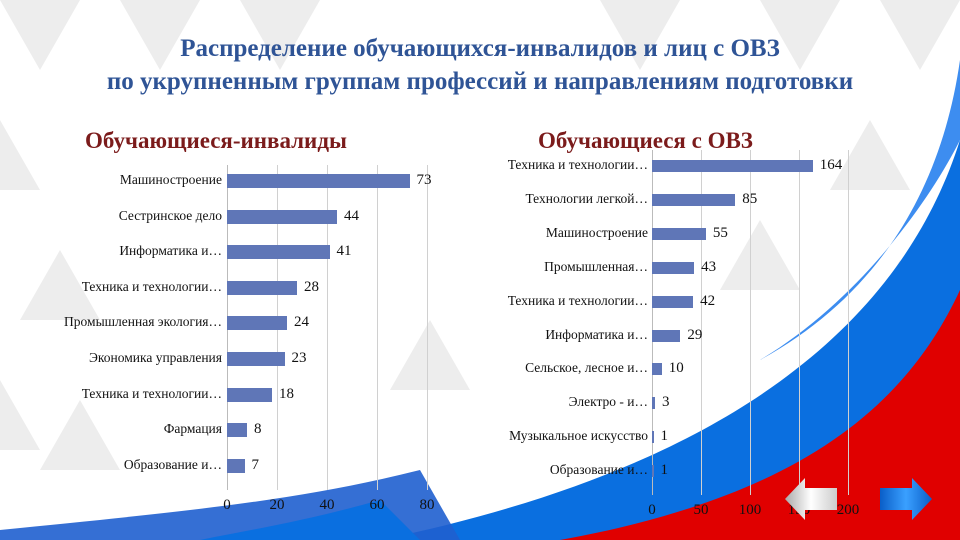 This screenshot has height=540, width=960. I want to click on prev-slide-button, so click(811, 499).